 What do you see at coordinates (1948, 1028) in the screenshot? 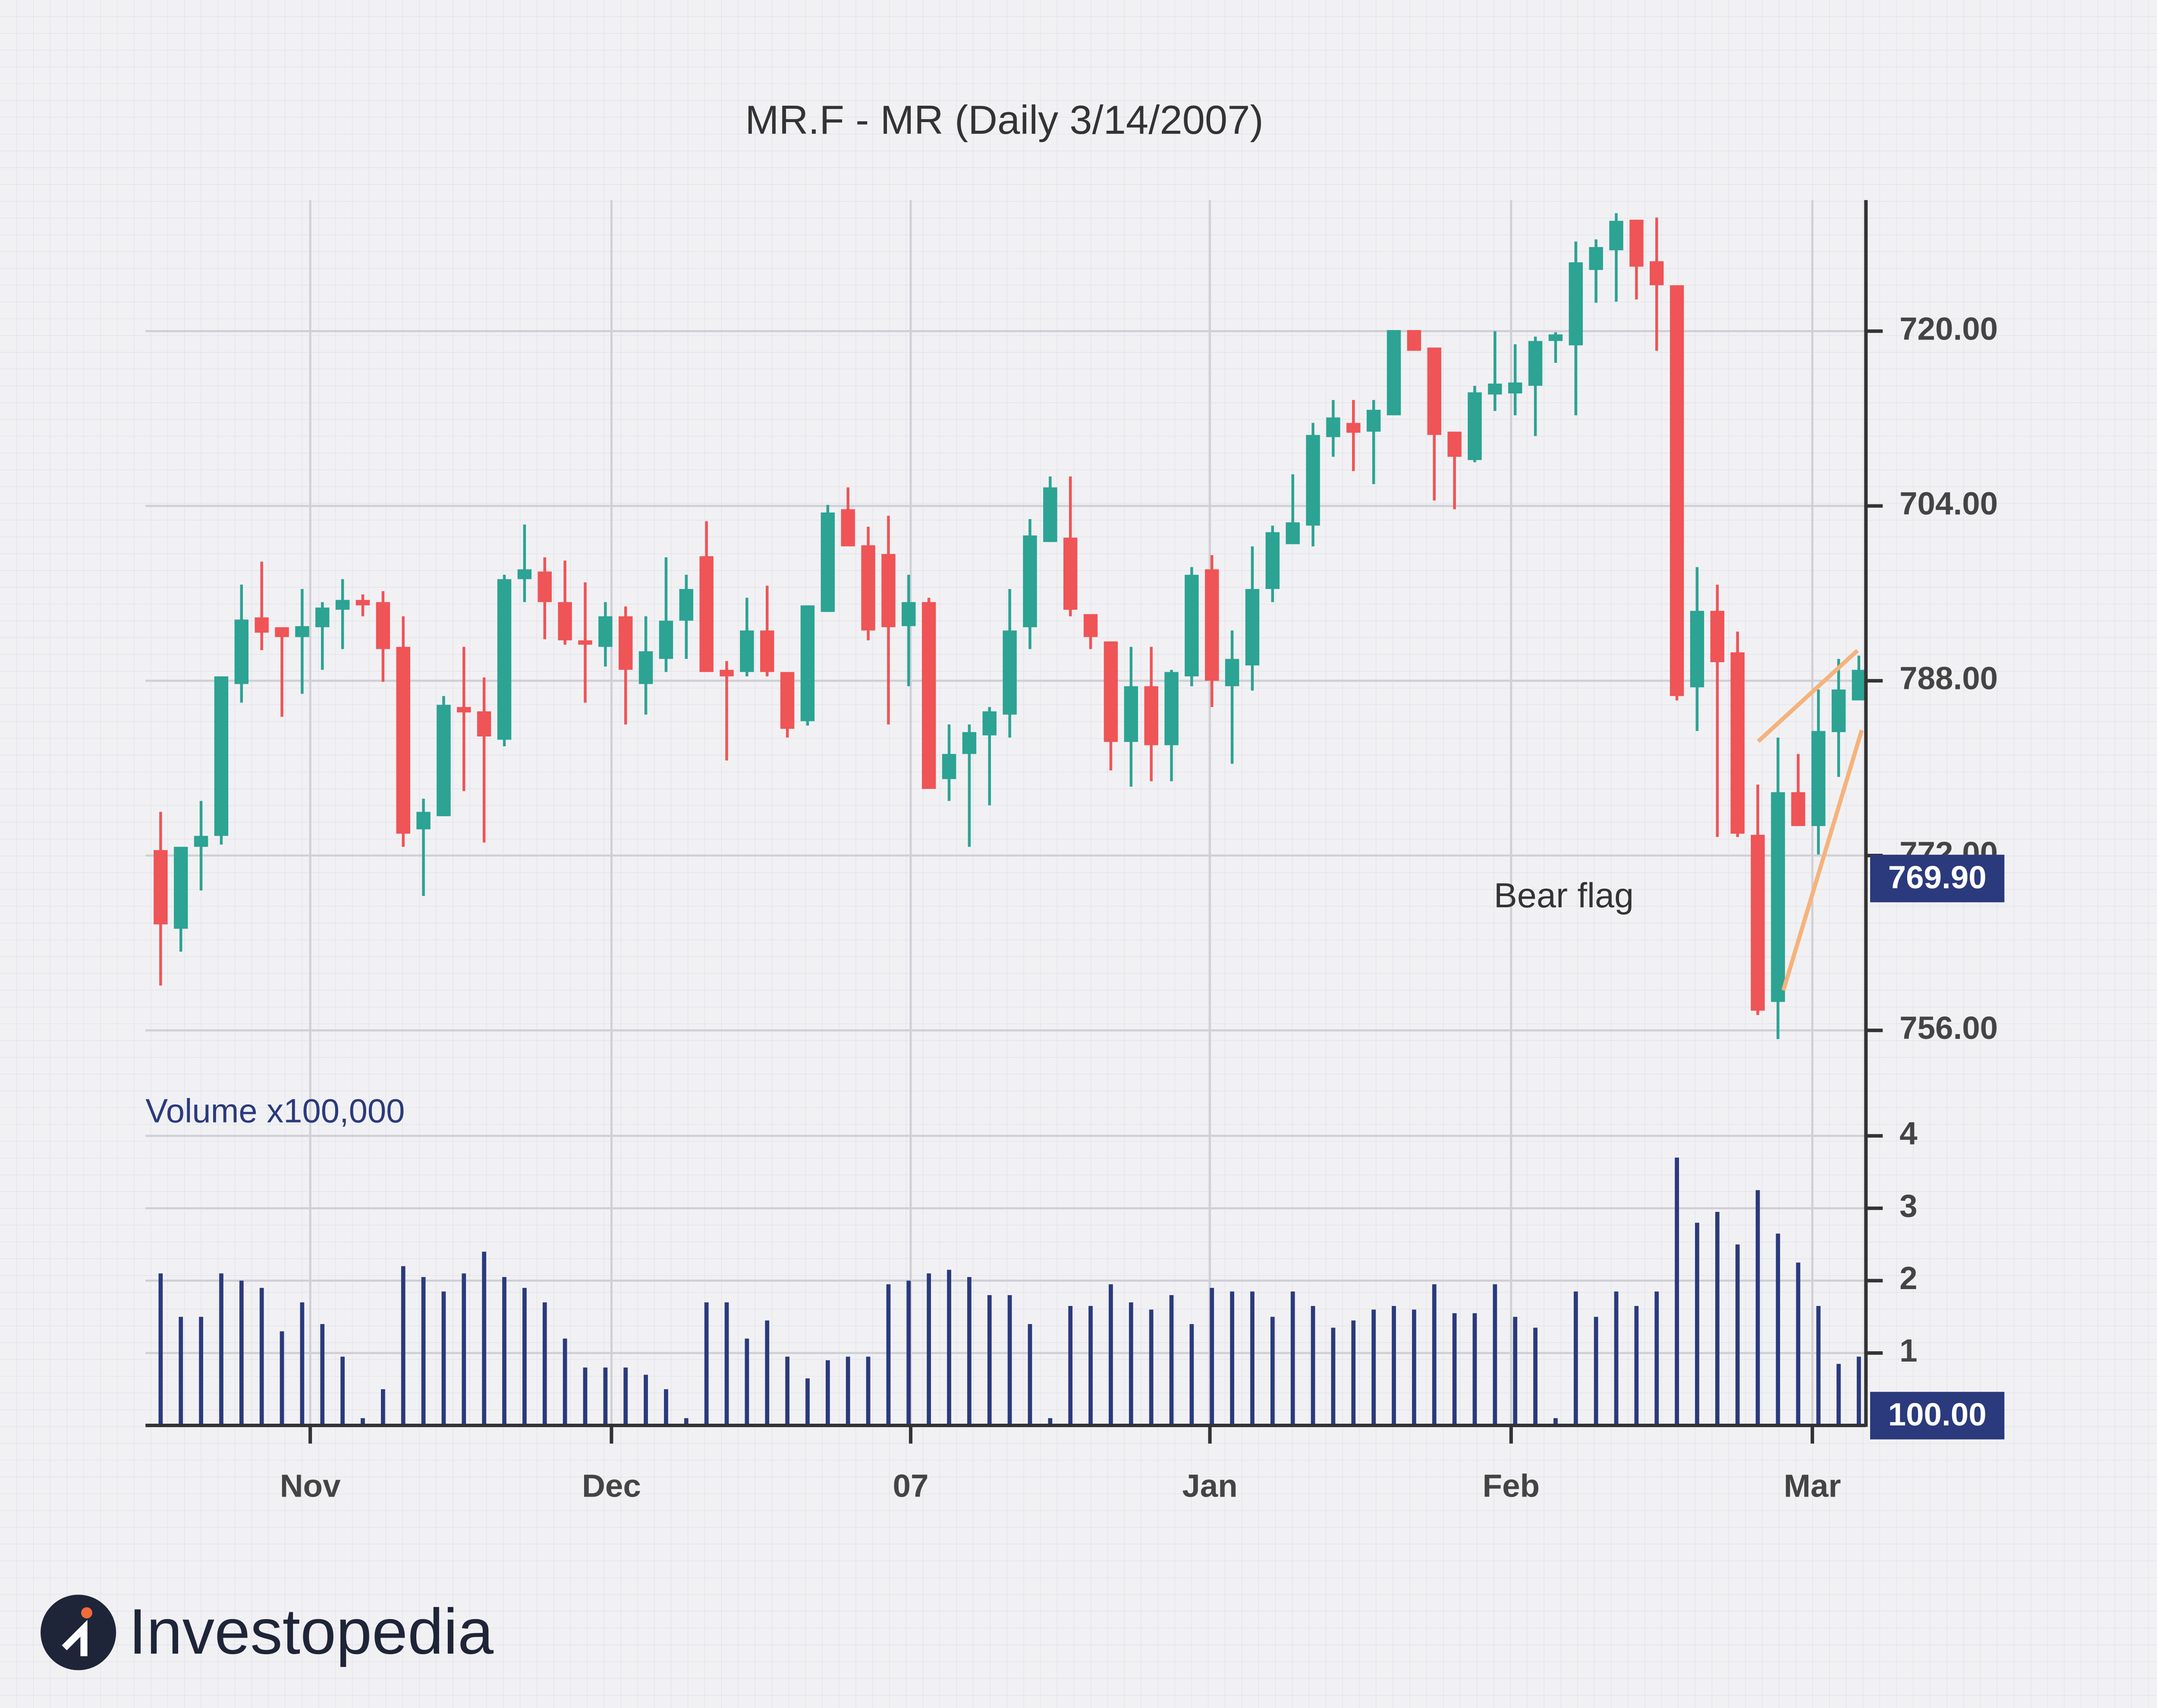
I see `y-tick-label: 756.00` at bounding box center [1948, 1028].